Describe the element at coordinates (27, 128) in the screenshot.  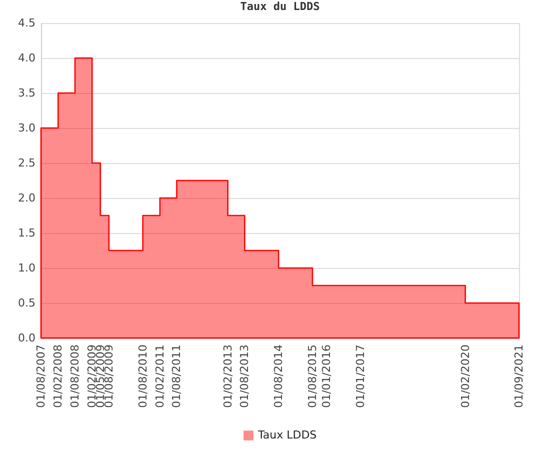
I see `y-tick-label: 3.0` at that location.